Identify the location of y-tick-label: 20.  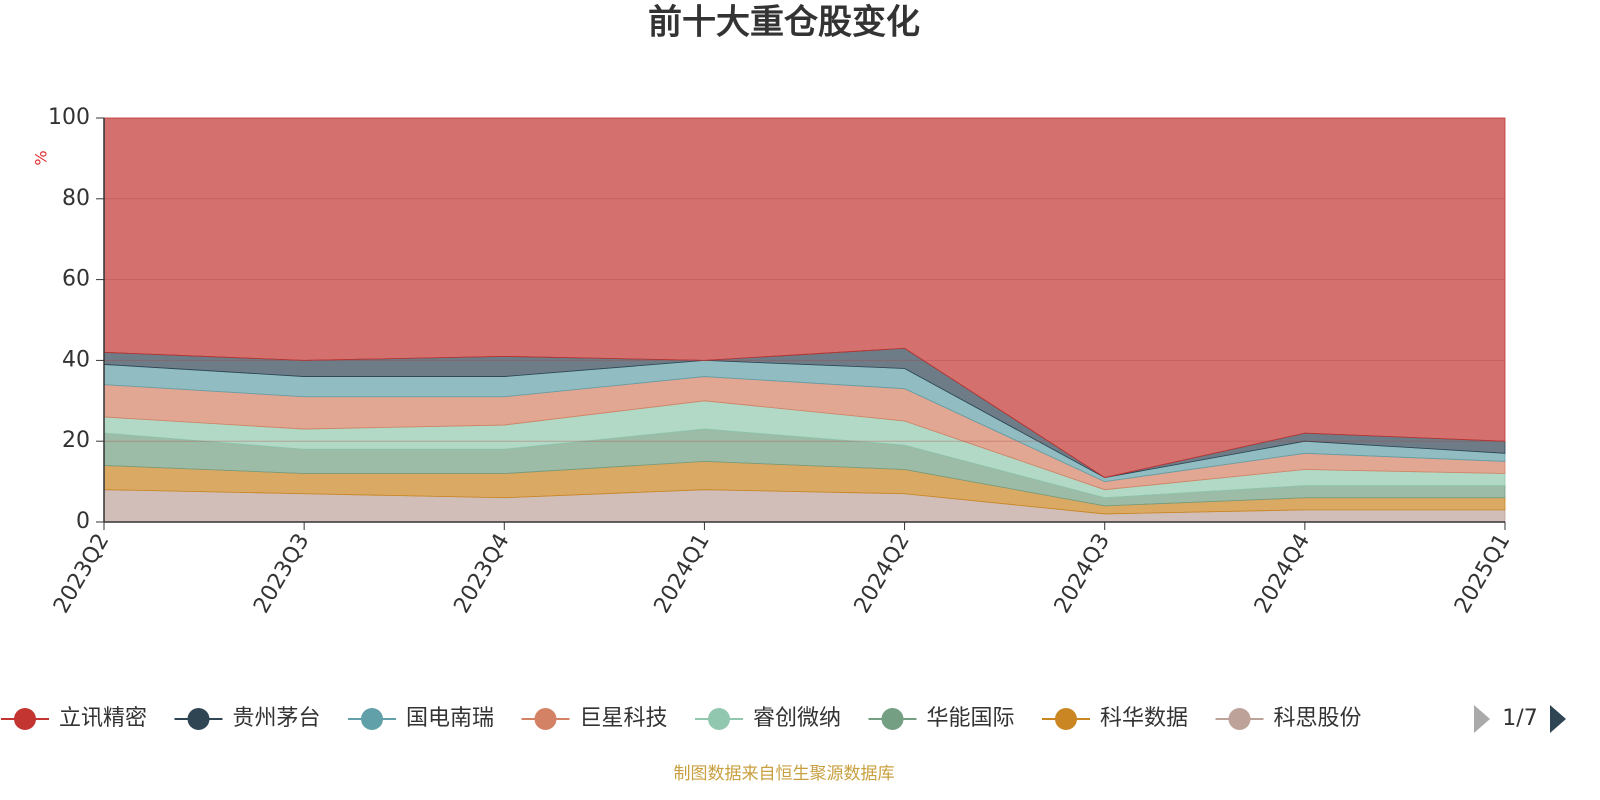
(76, 440).